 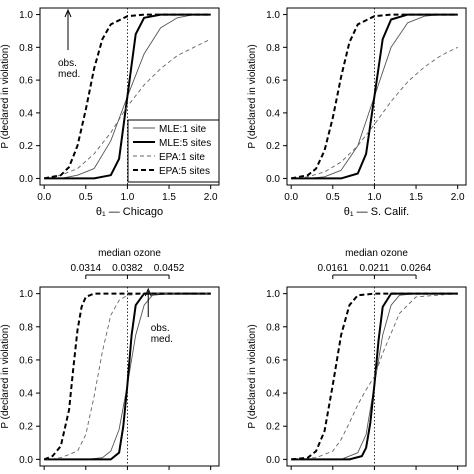 I want to click on x-axis-label: θ₁ — Chicago, so click(x=129, y=212).